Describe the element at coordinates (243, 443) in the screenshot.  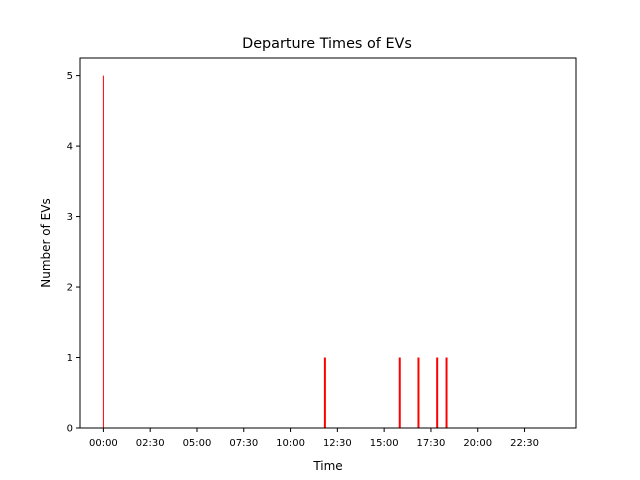
I see `x-tick-label: 07:30` at that location.